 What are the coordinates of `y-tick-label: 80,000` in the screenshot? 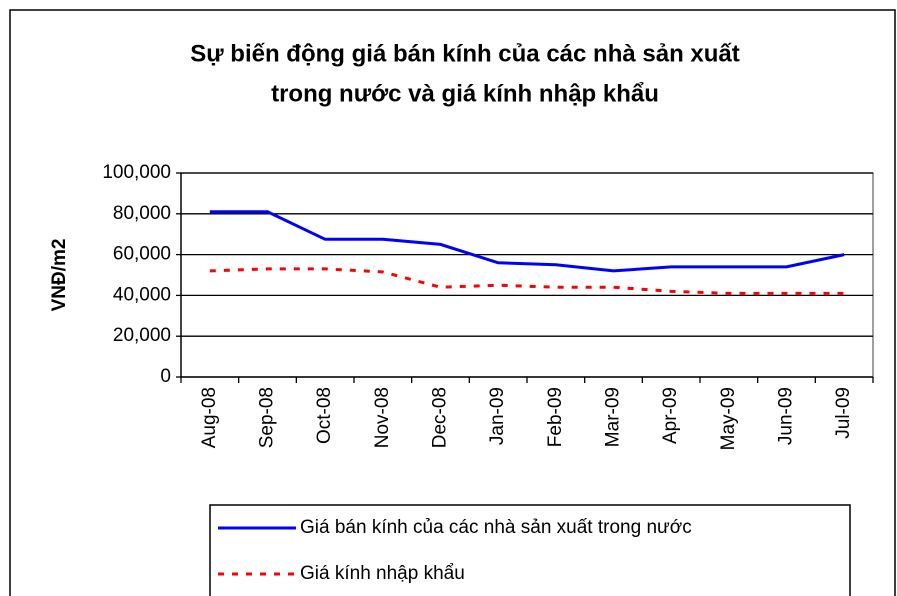 It's located at (142, 213).